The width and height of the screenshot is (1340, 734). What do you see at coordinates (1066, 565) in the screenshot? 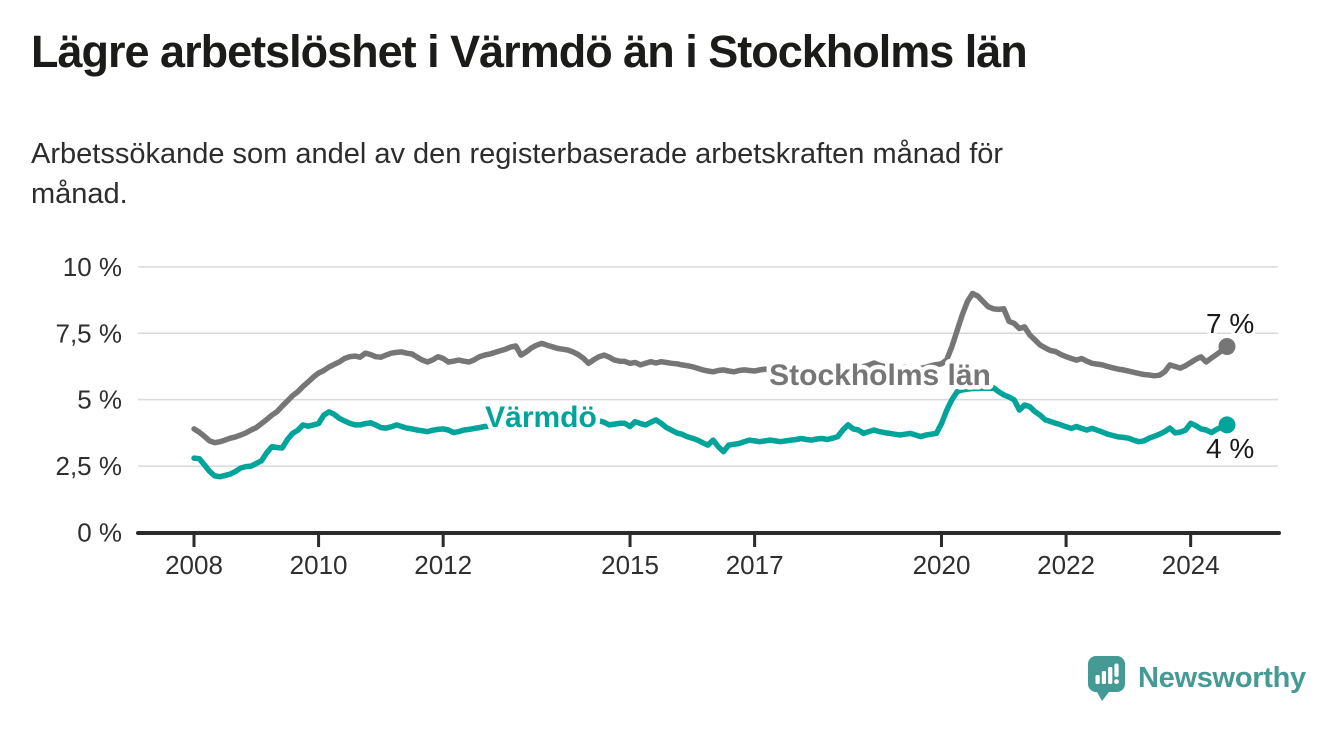
I see `x-tick-label: 2022` at bounding box center [1066, 565].